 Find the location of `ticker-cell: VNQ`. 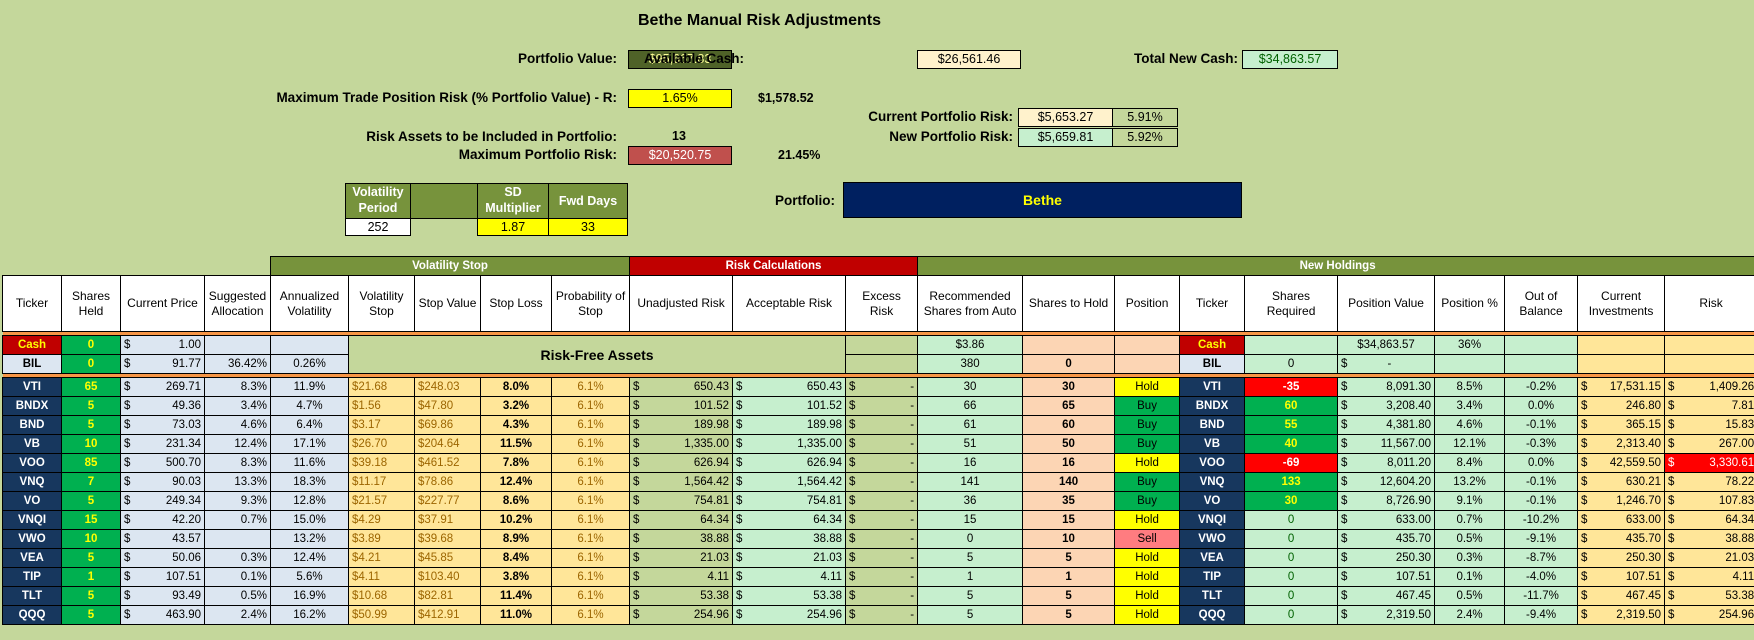

ticker-cell: VNQ is located at coordinates (32, 482).